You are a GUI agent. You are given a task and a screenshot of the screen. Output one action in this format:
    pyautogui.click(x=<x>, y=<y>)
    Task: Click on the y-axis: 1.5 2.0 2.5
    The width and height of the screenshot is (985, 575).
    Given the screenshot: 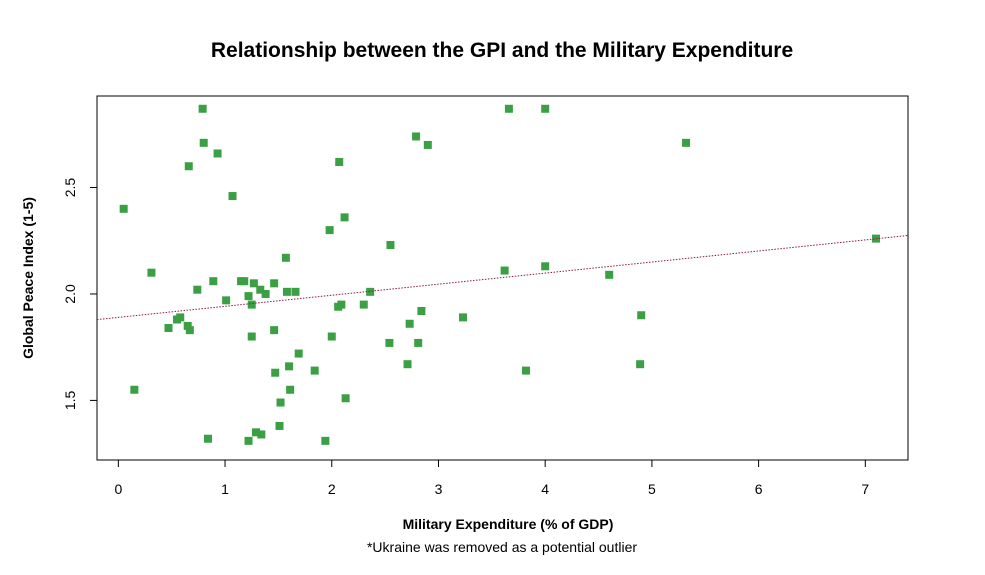 What is the action you would take?
    pyautogui.click(x=79, y=294)
    